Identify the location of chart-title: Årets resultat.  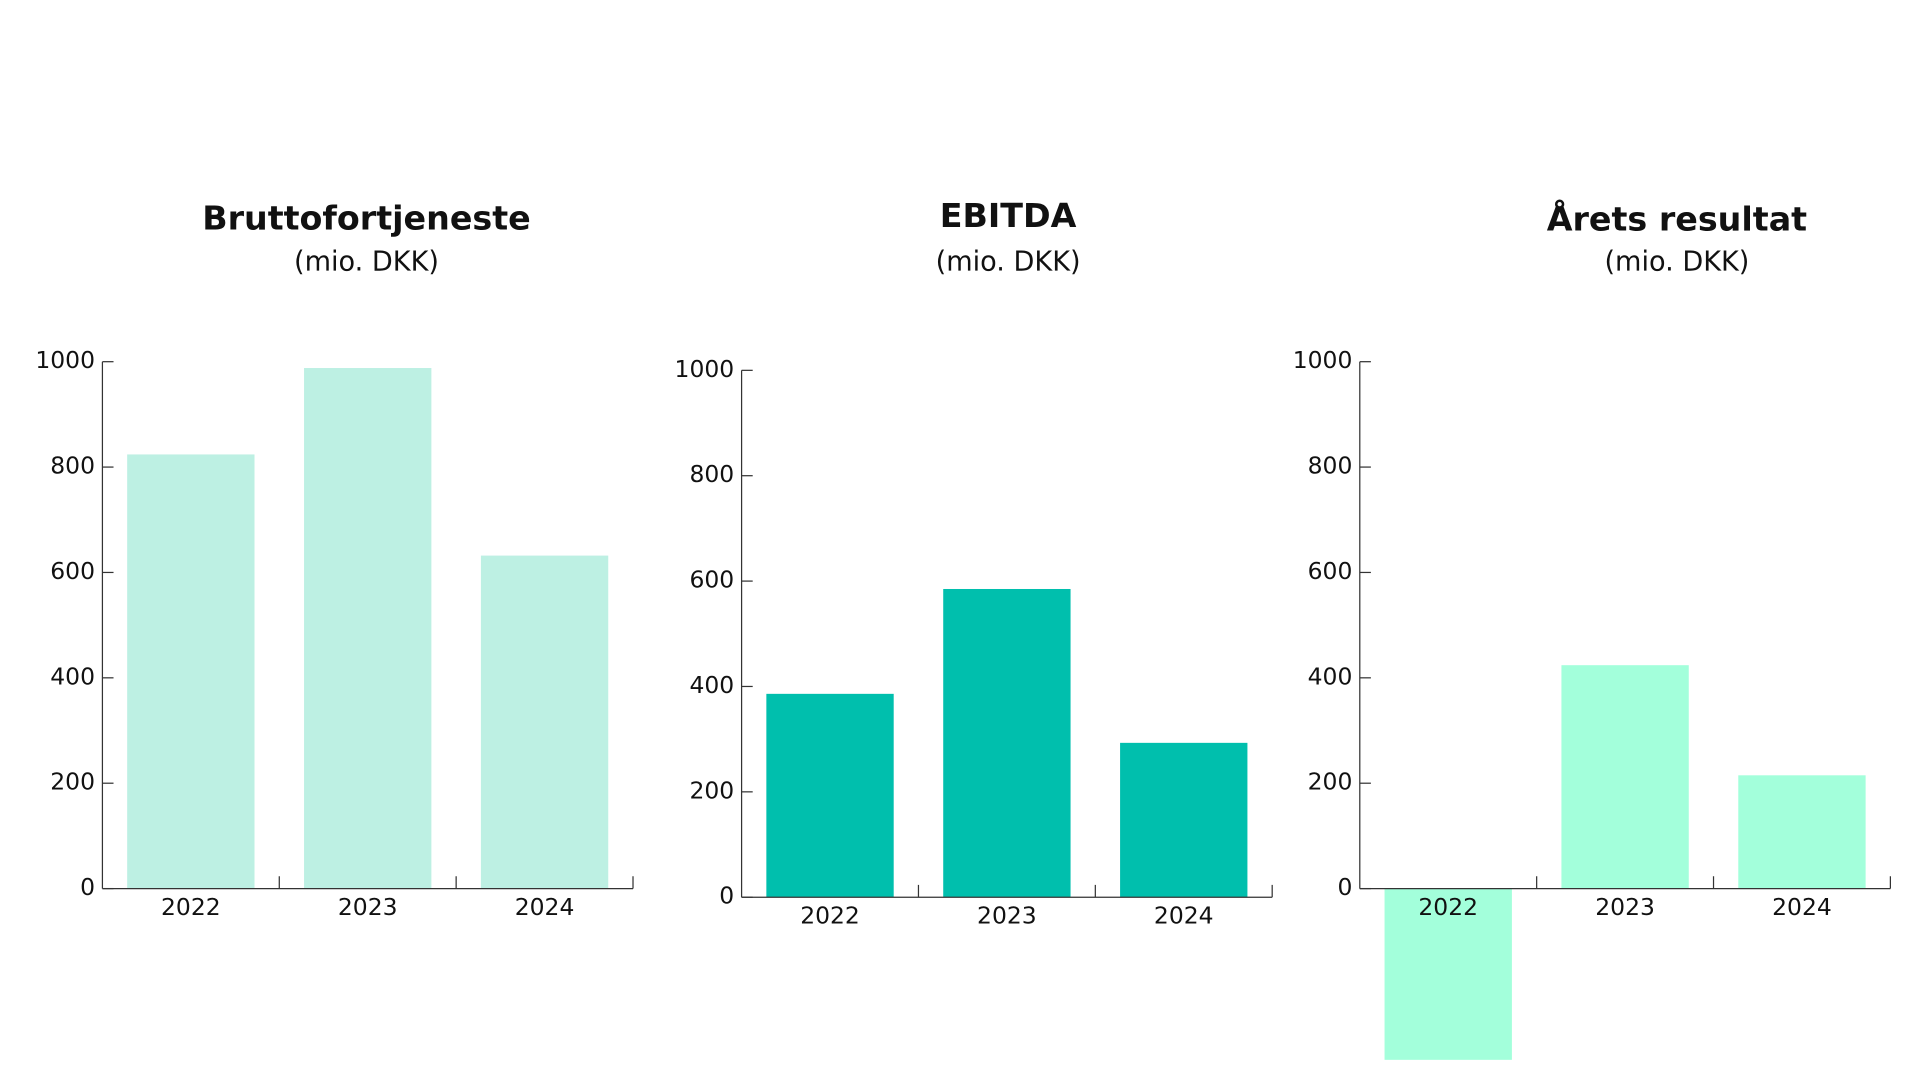
(1677, 219).